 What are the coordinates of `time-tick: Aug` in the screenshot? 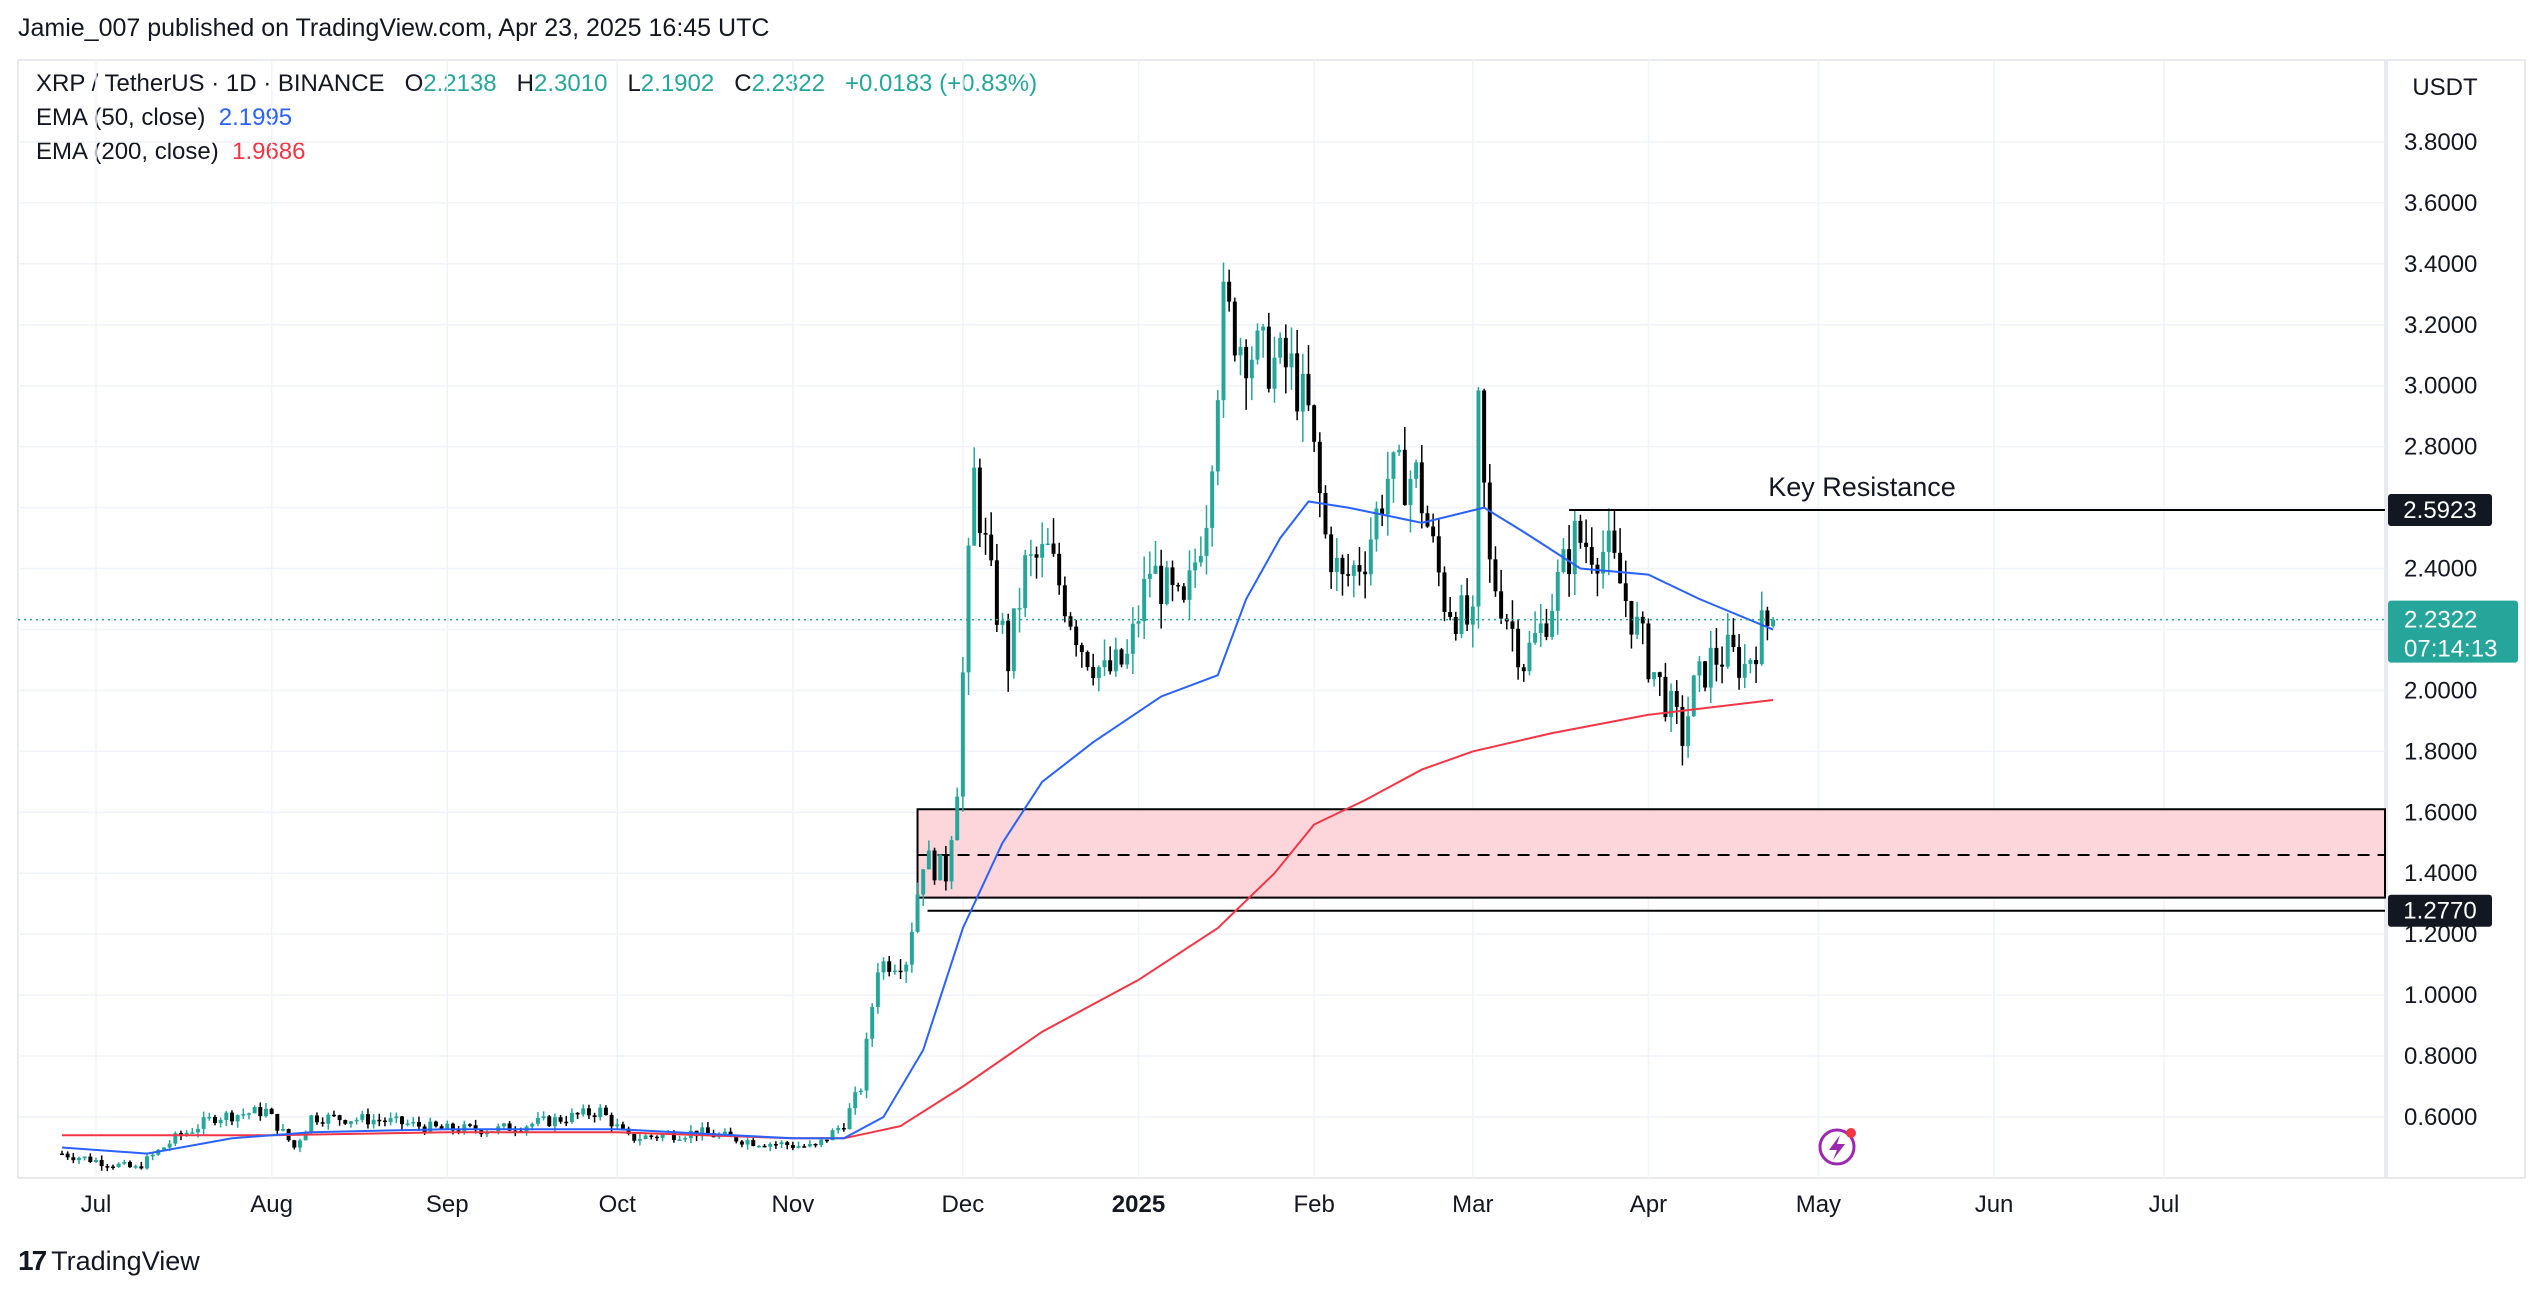 It's located at (271, 1204).